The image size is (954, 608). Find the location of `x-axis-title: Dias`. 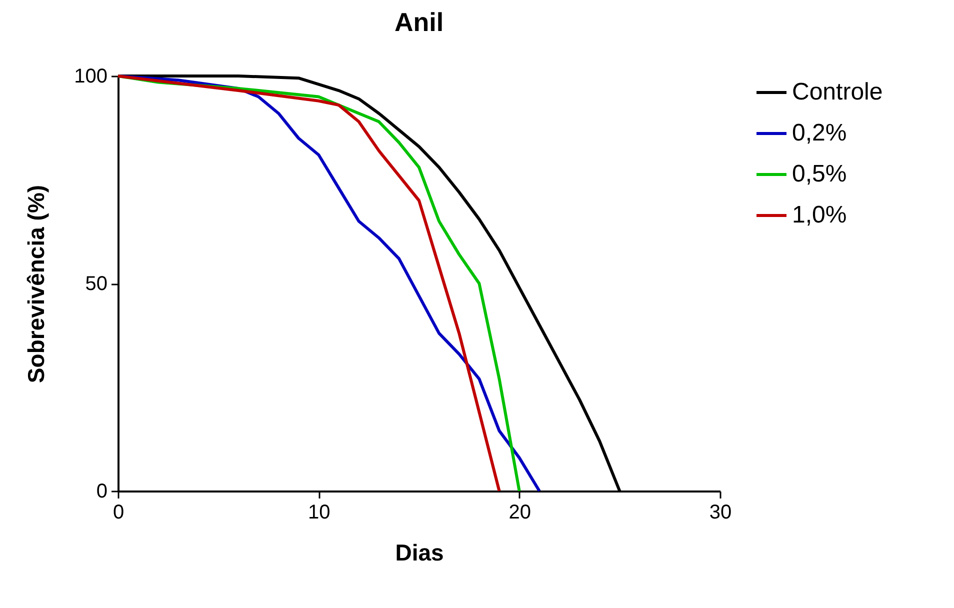

x-axis-title: Dias is located at coordinates (419, 553).